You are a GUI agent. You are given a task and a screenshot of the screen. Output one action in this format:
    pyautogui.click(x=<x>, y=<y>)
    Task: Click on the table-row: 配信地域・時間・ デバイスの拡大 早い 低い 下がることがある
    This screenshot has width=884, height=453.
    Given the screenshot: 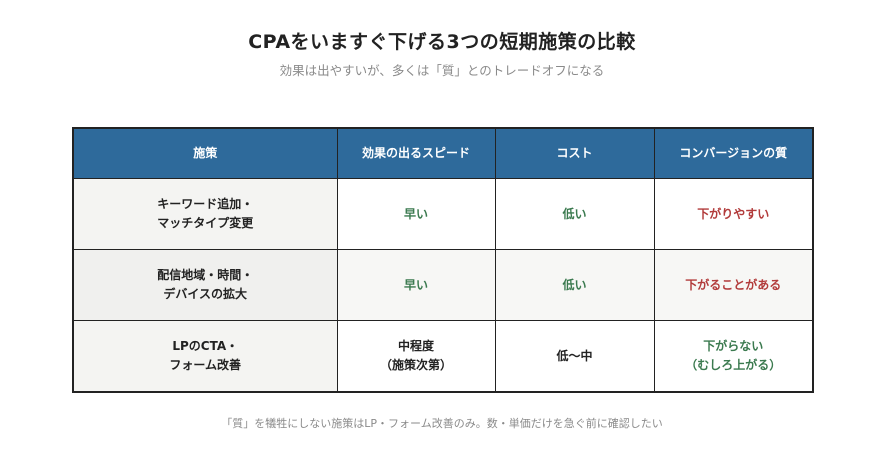 What is the action you would take?
    pyautogui.click(x=443, y=285)
    